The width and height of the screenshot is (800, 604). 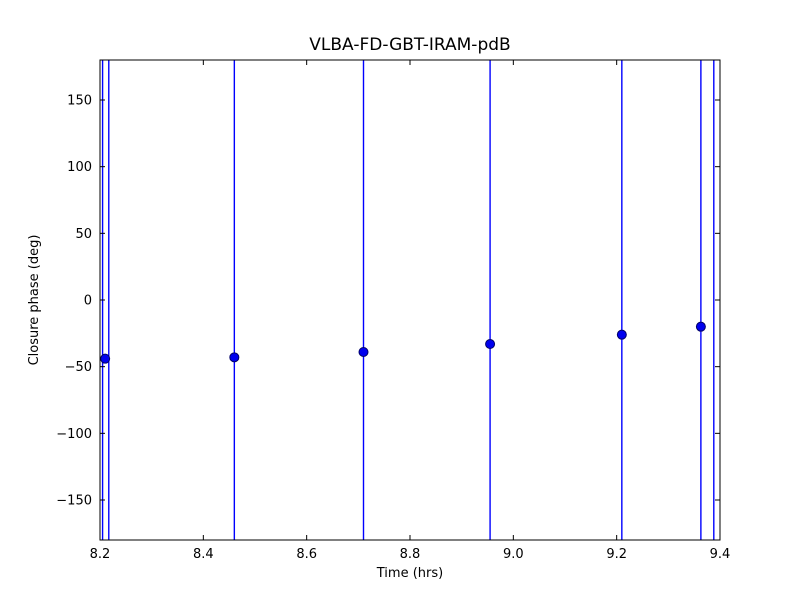 What do you see at coordinates (513, 554) in the screenshot?
I see `x-tick-label: 9.0` at bounding box center [513, 554].